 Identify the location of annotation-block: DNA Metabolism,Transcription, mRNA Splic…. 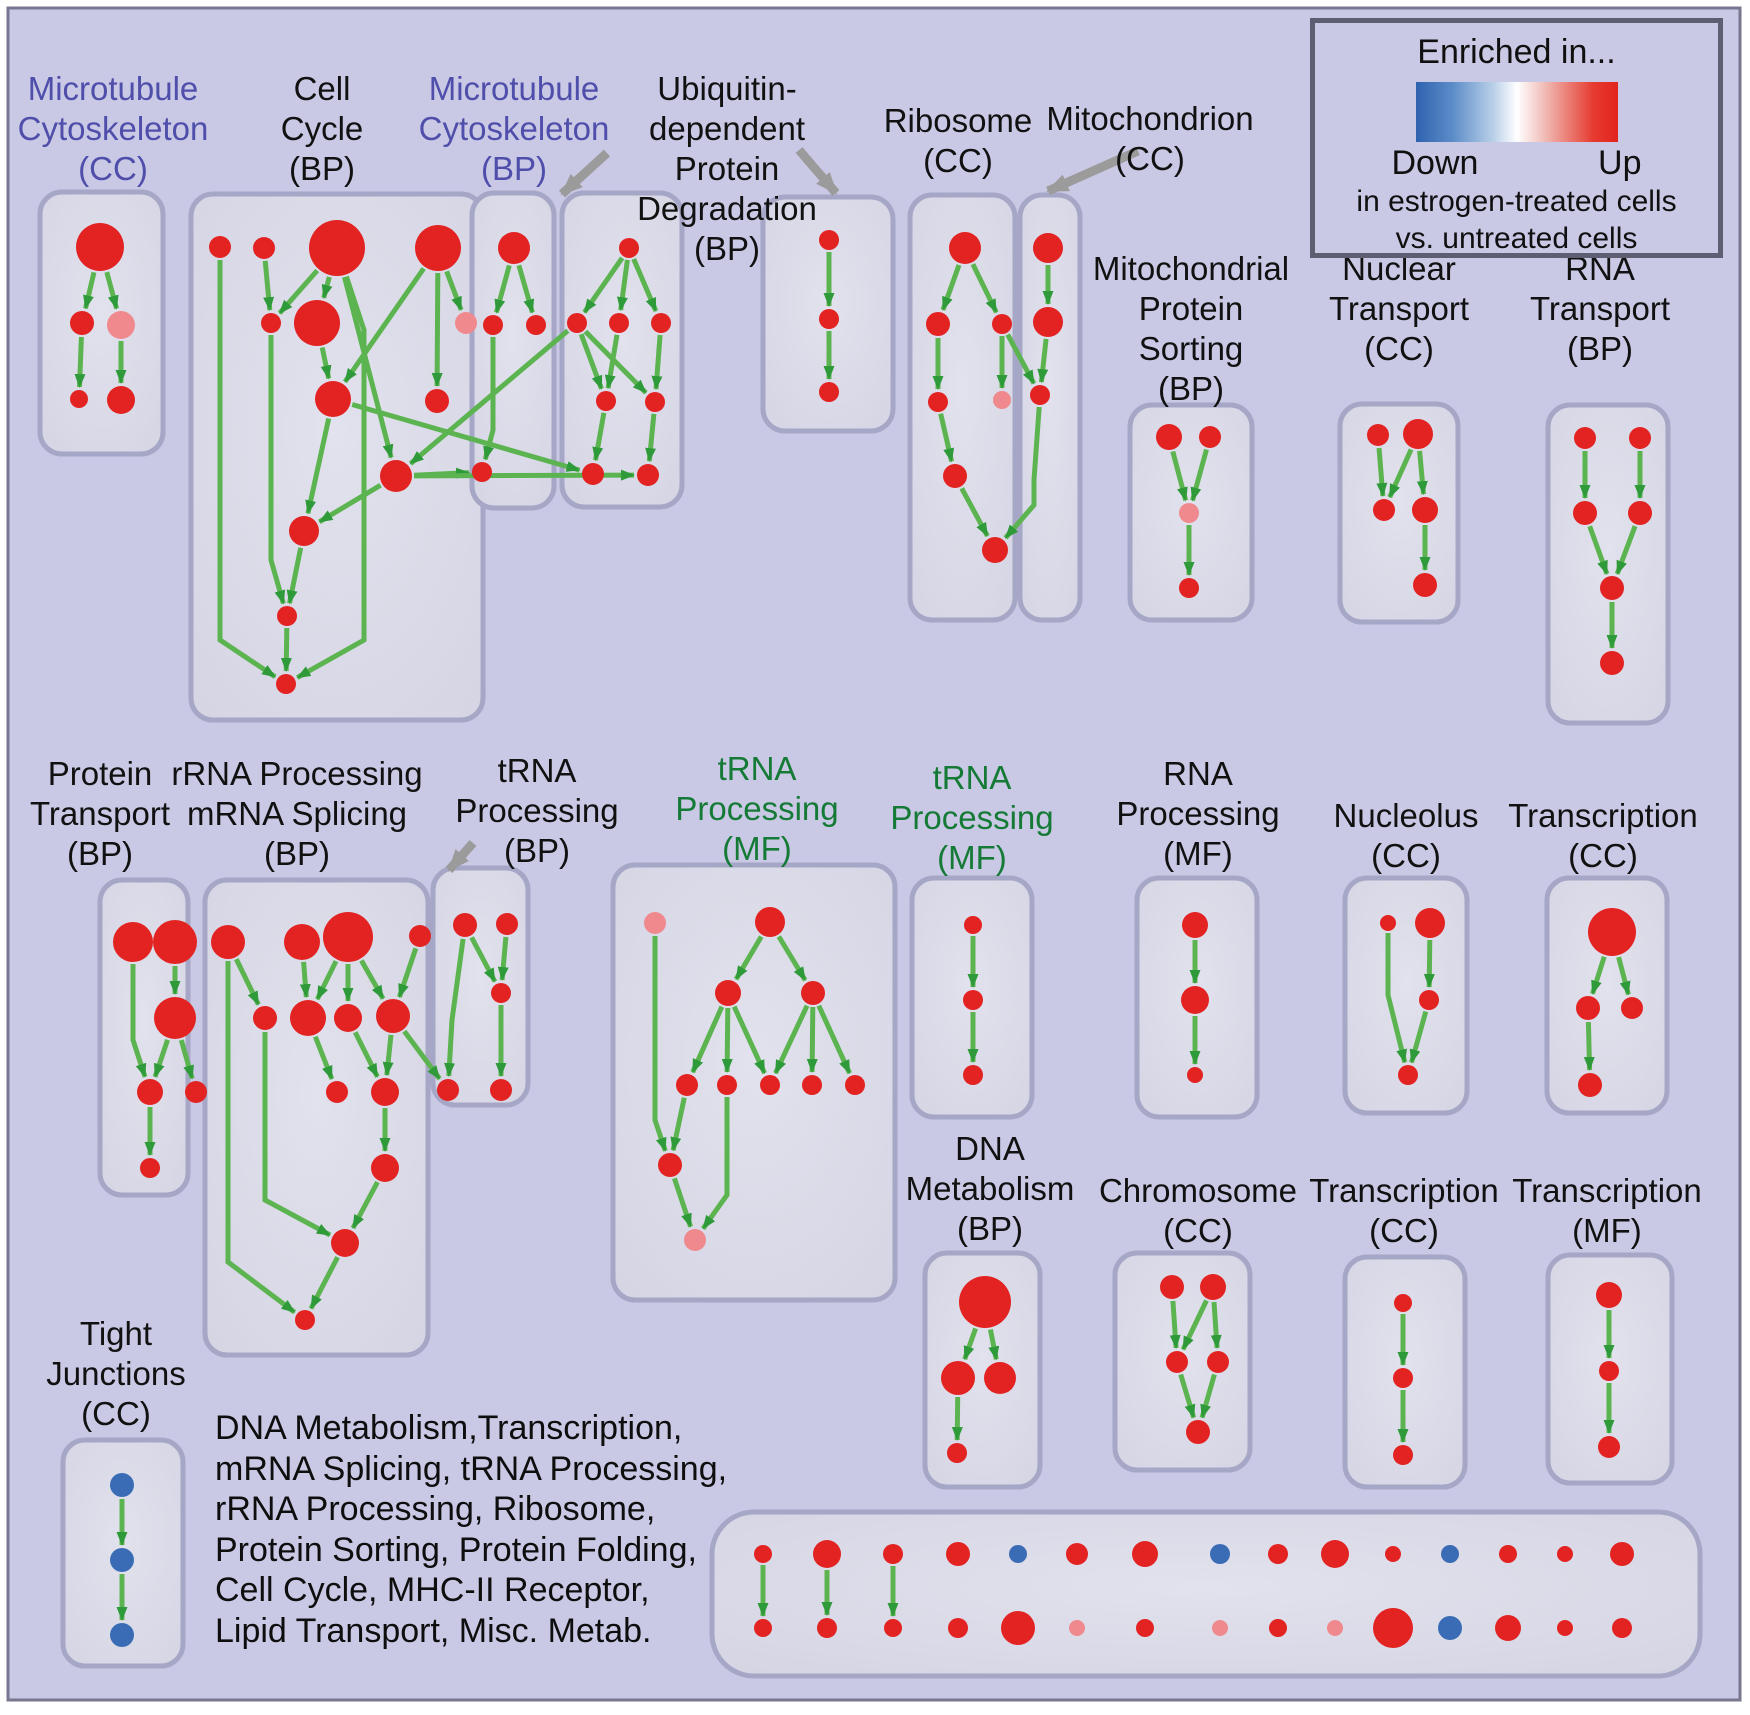
(471, 1529).